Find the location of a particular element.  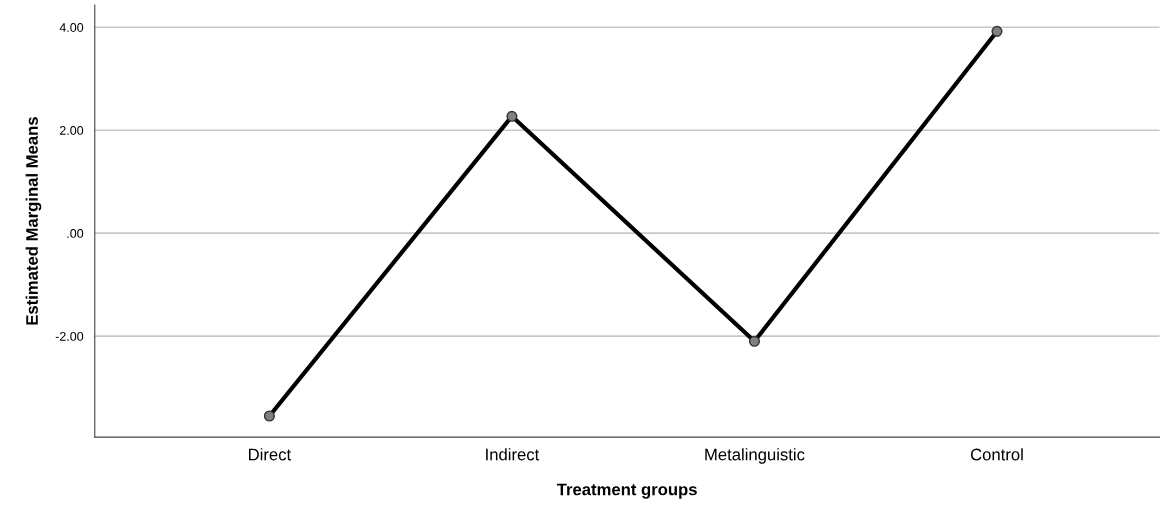

y-tick-label: 2.00 is located at coordinates (71, 130).